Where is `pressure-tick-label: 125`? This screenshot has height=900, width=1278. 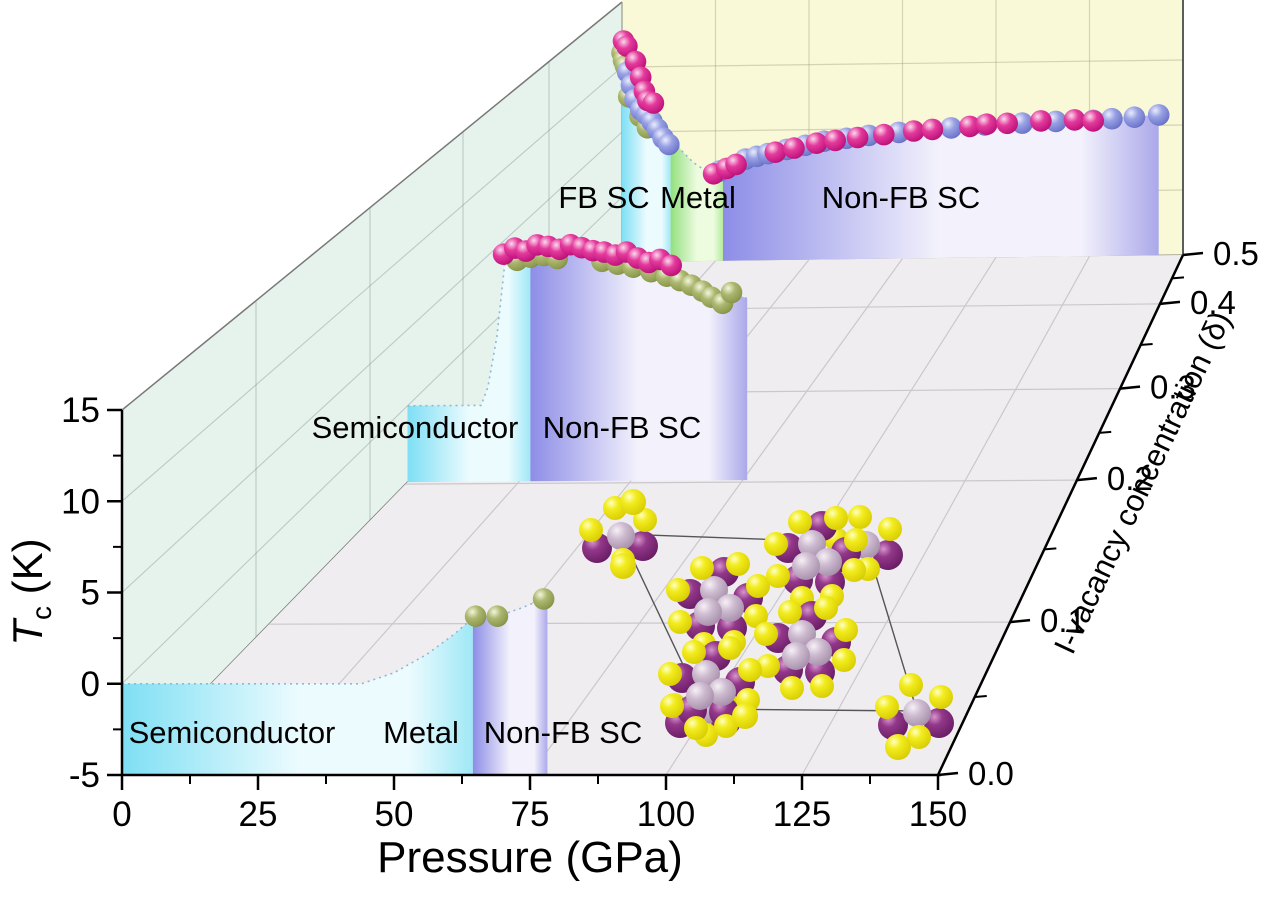
pressure-tick-label: 125 is located at coordinates (802, 814).